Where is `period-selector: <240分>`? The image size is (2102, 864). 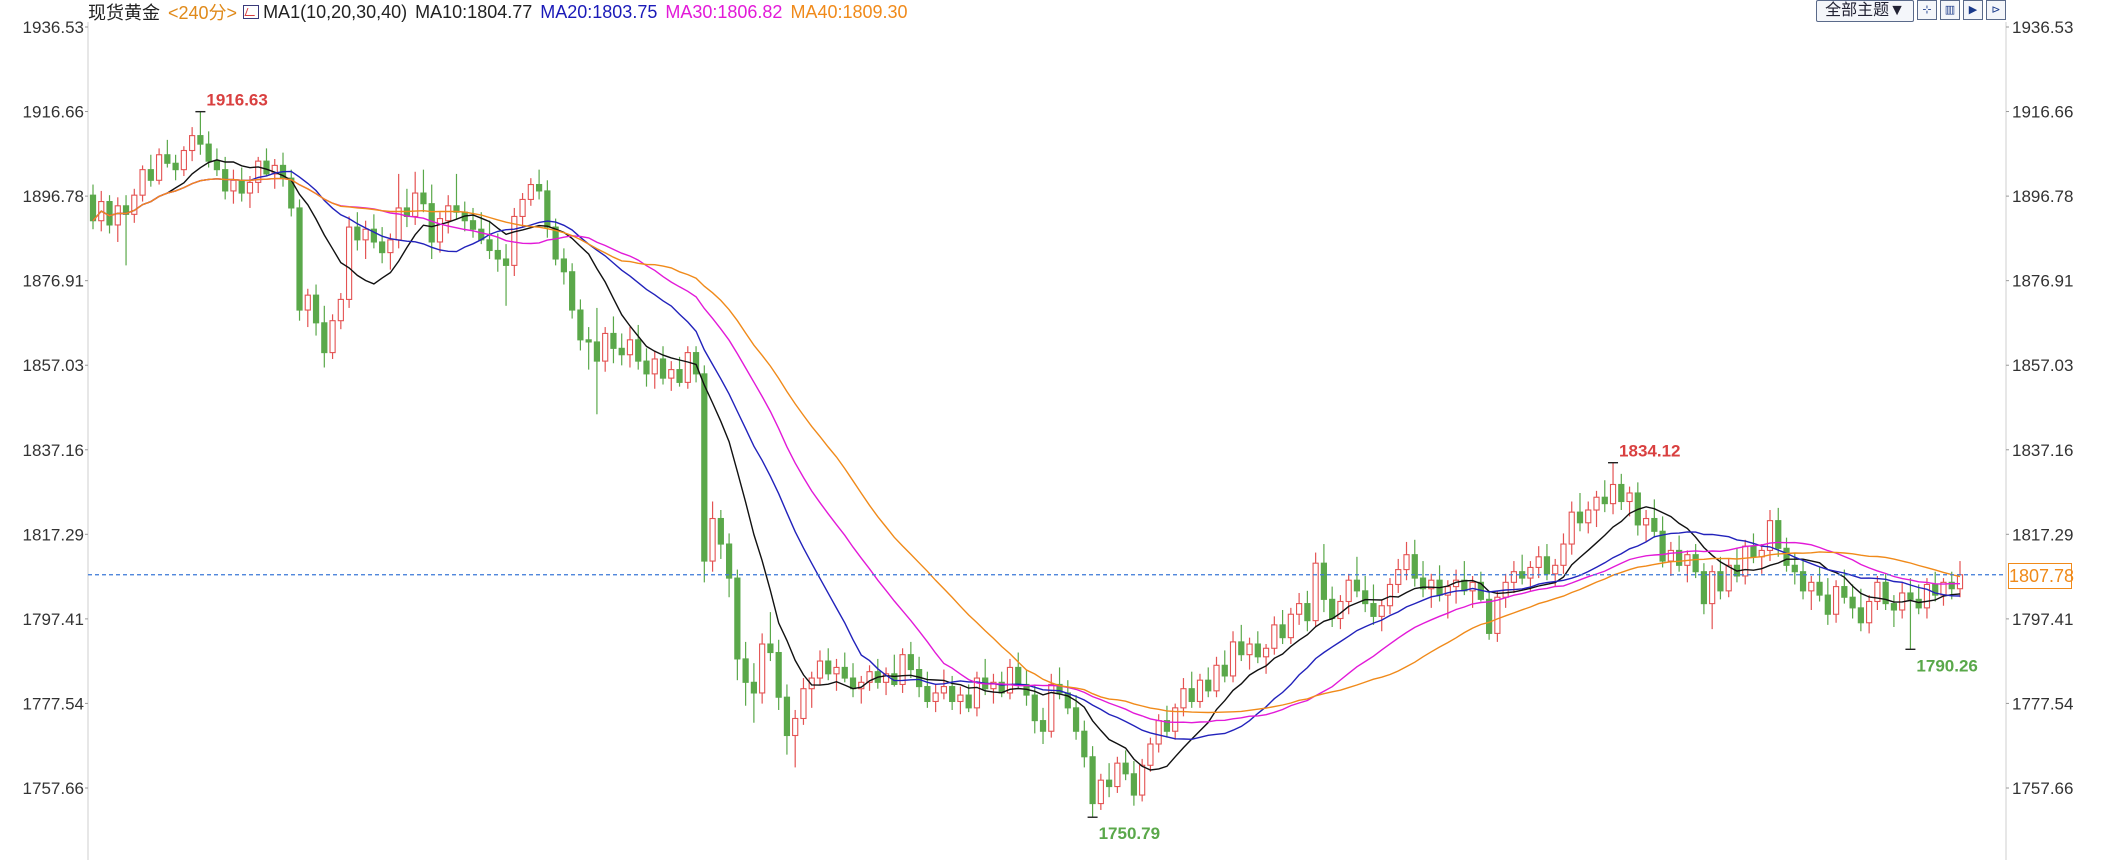
period-selector: <240分> is located at coordinates (203, 13).